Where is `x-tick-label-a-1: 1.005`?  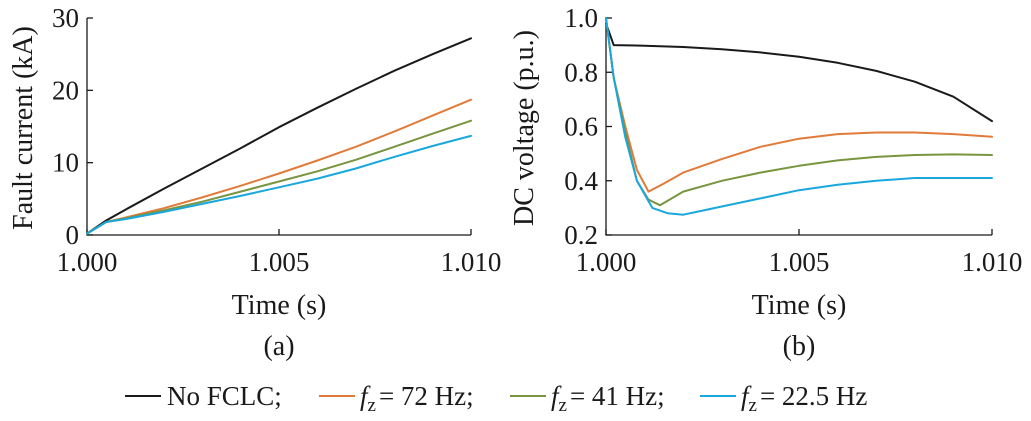
x-tick-label-a-1: 1.005 is located at coordinates (279, 262).